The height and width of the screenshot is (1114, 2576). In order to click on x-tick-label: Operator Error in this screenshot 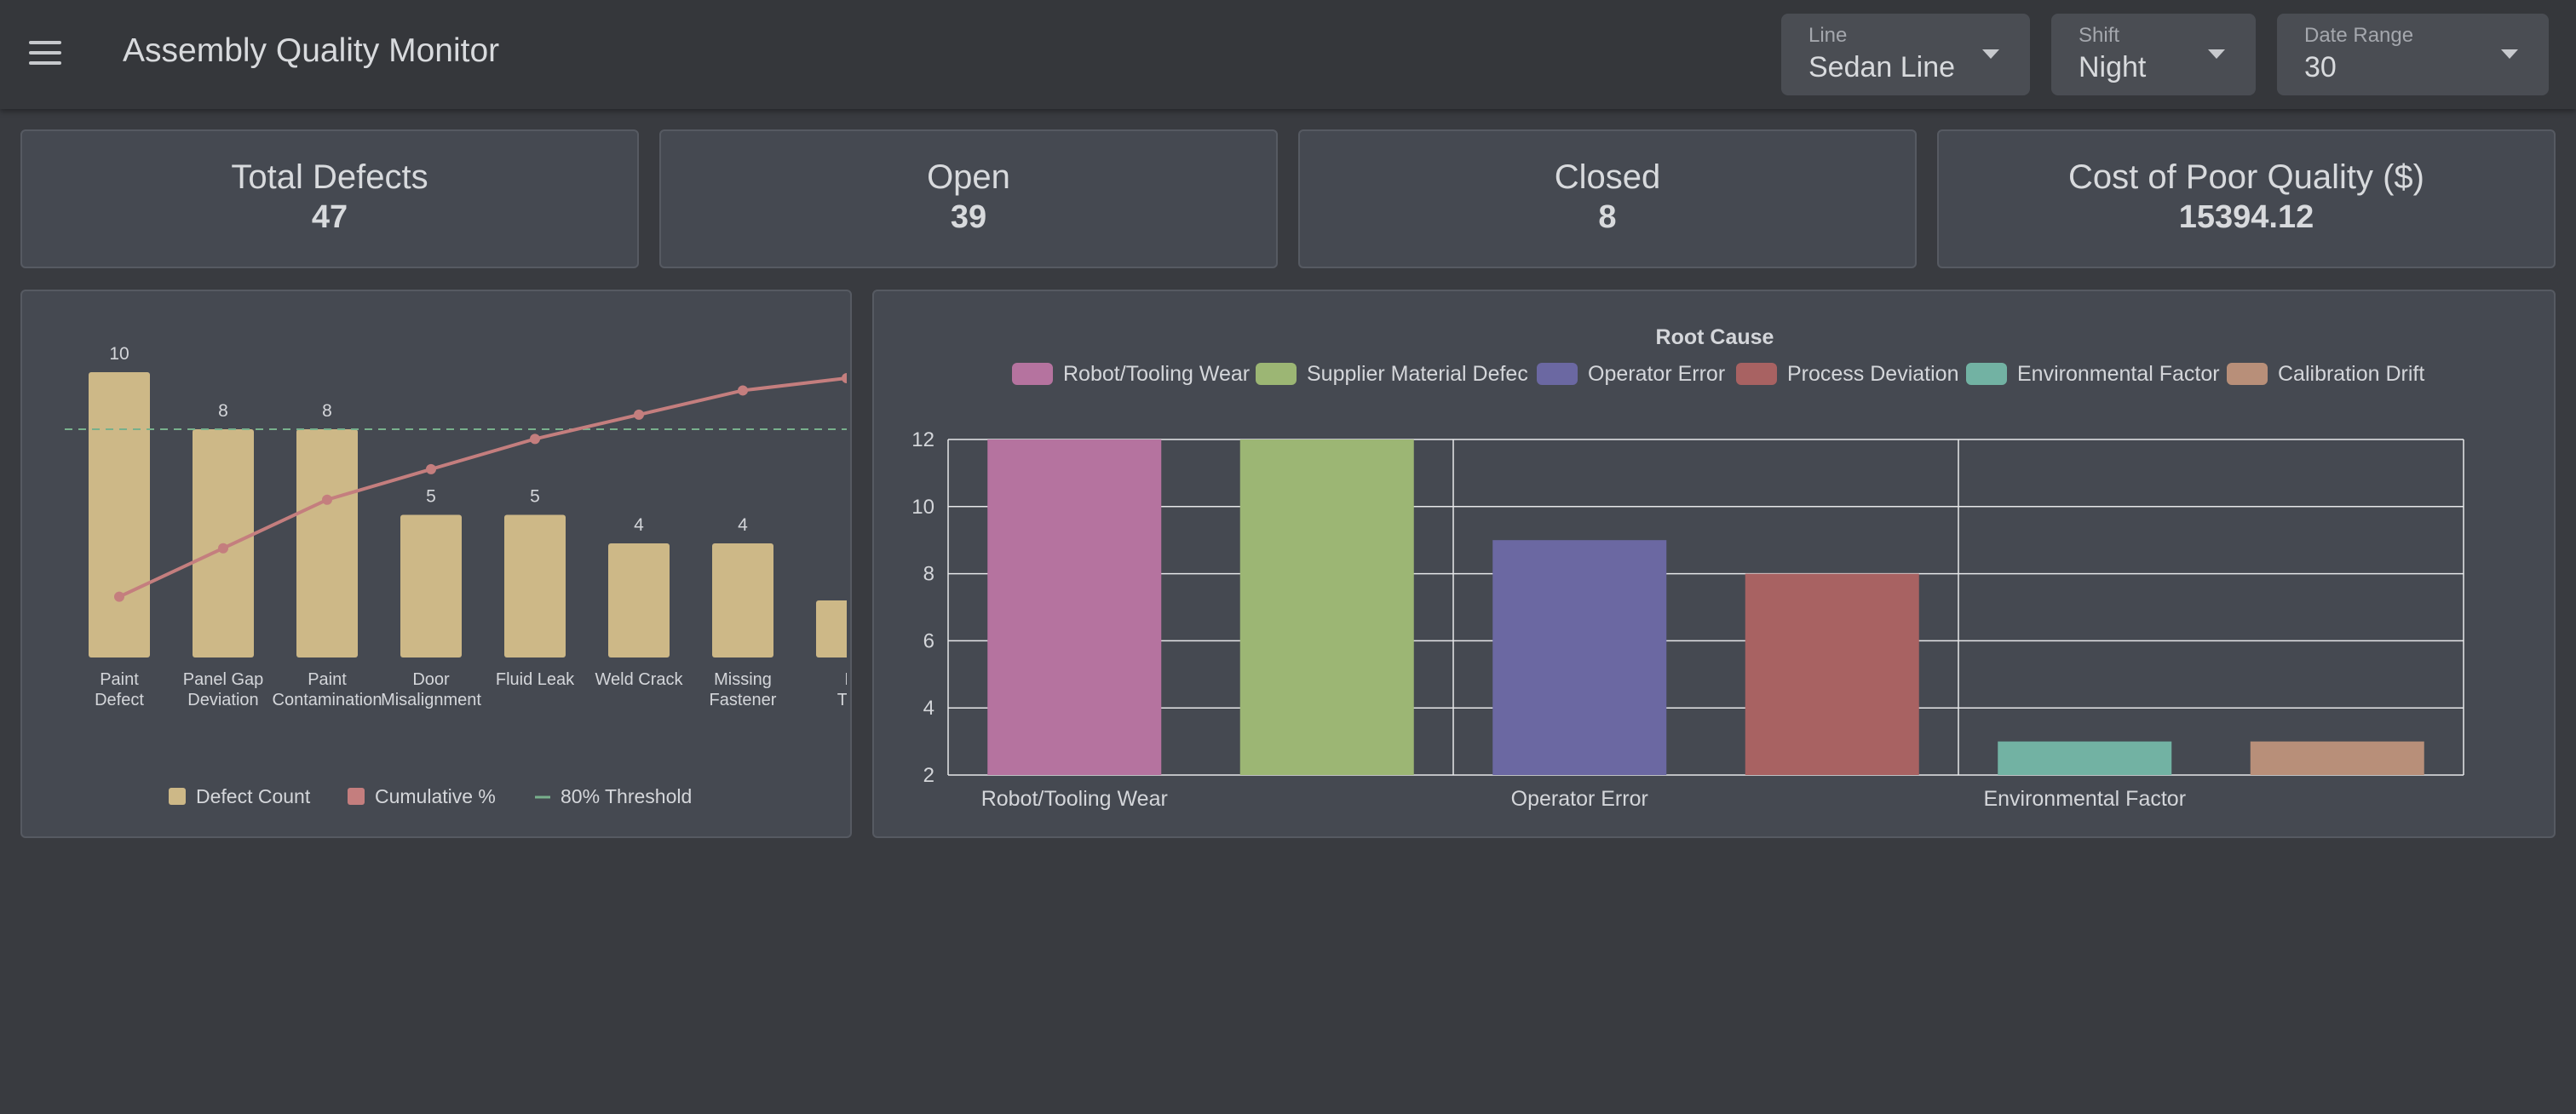, I will do `click(1580, 799)`.